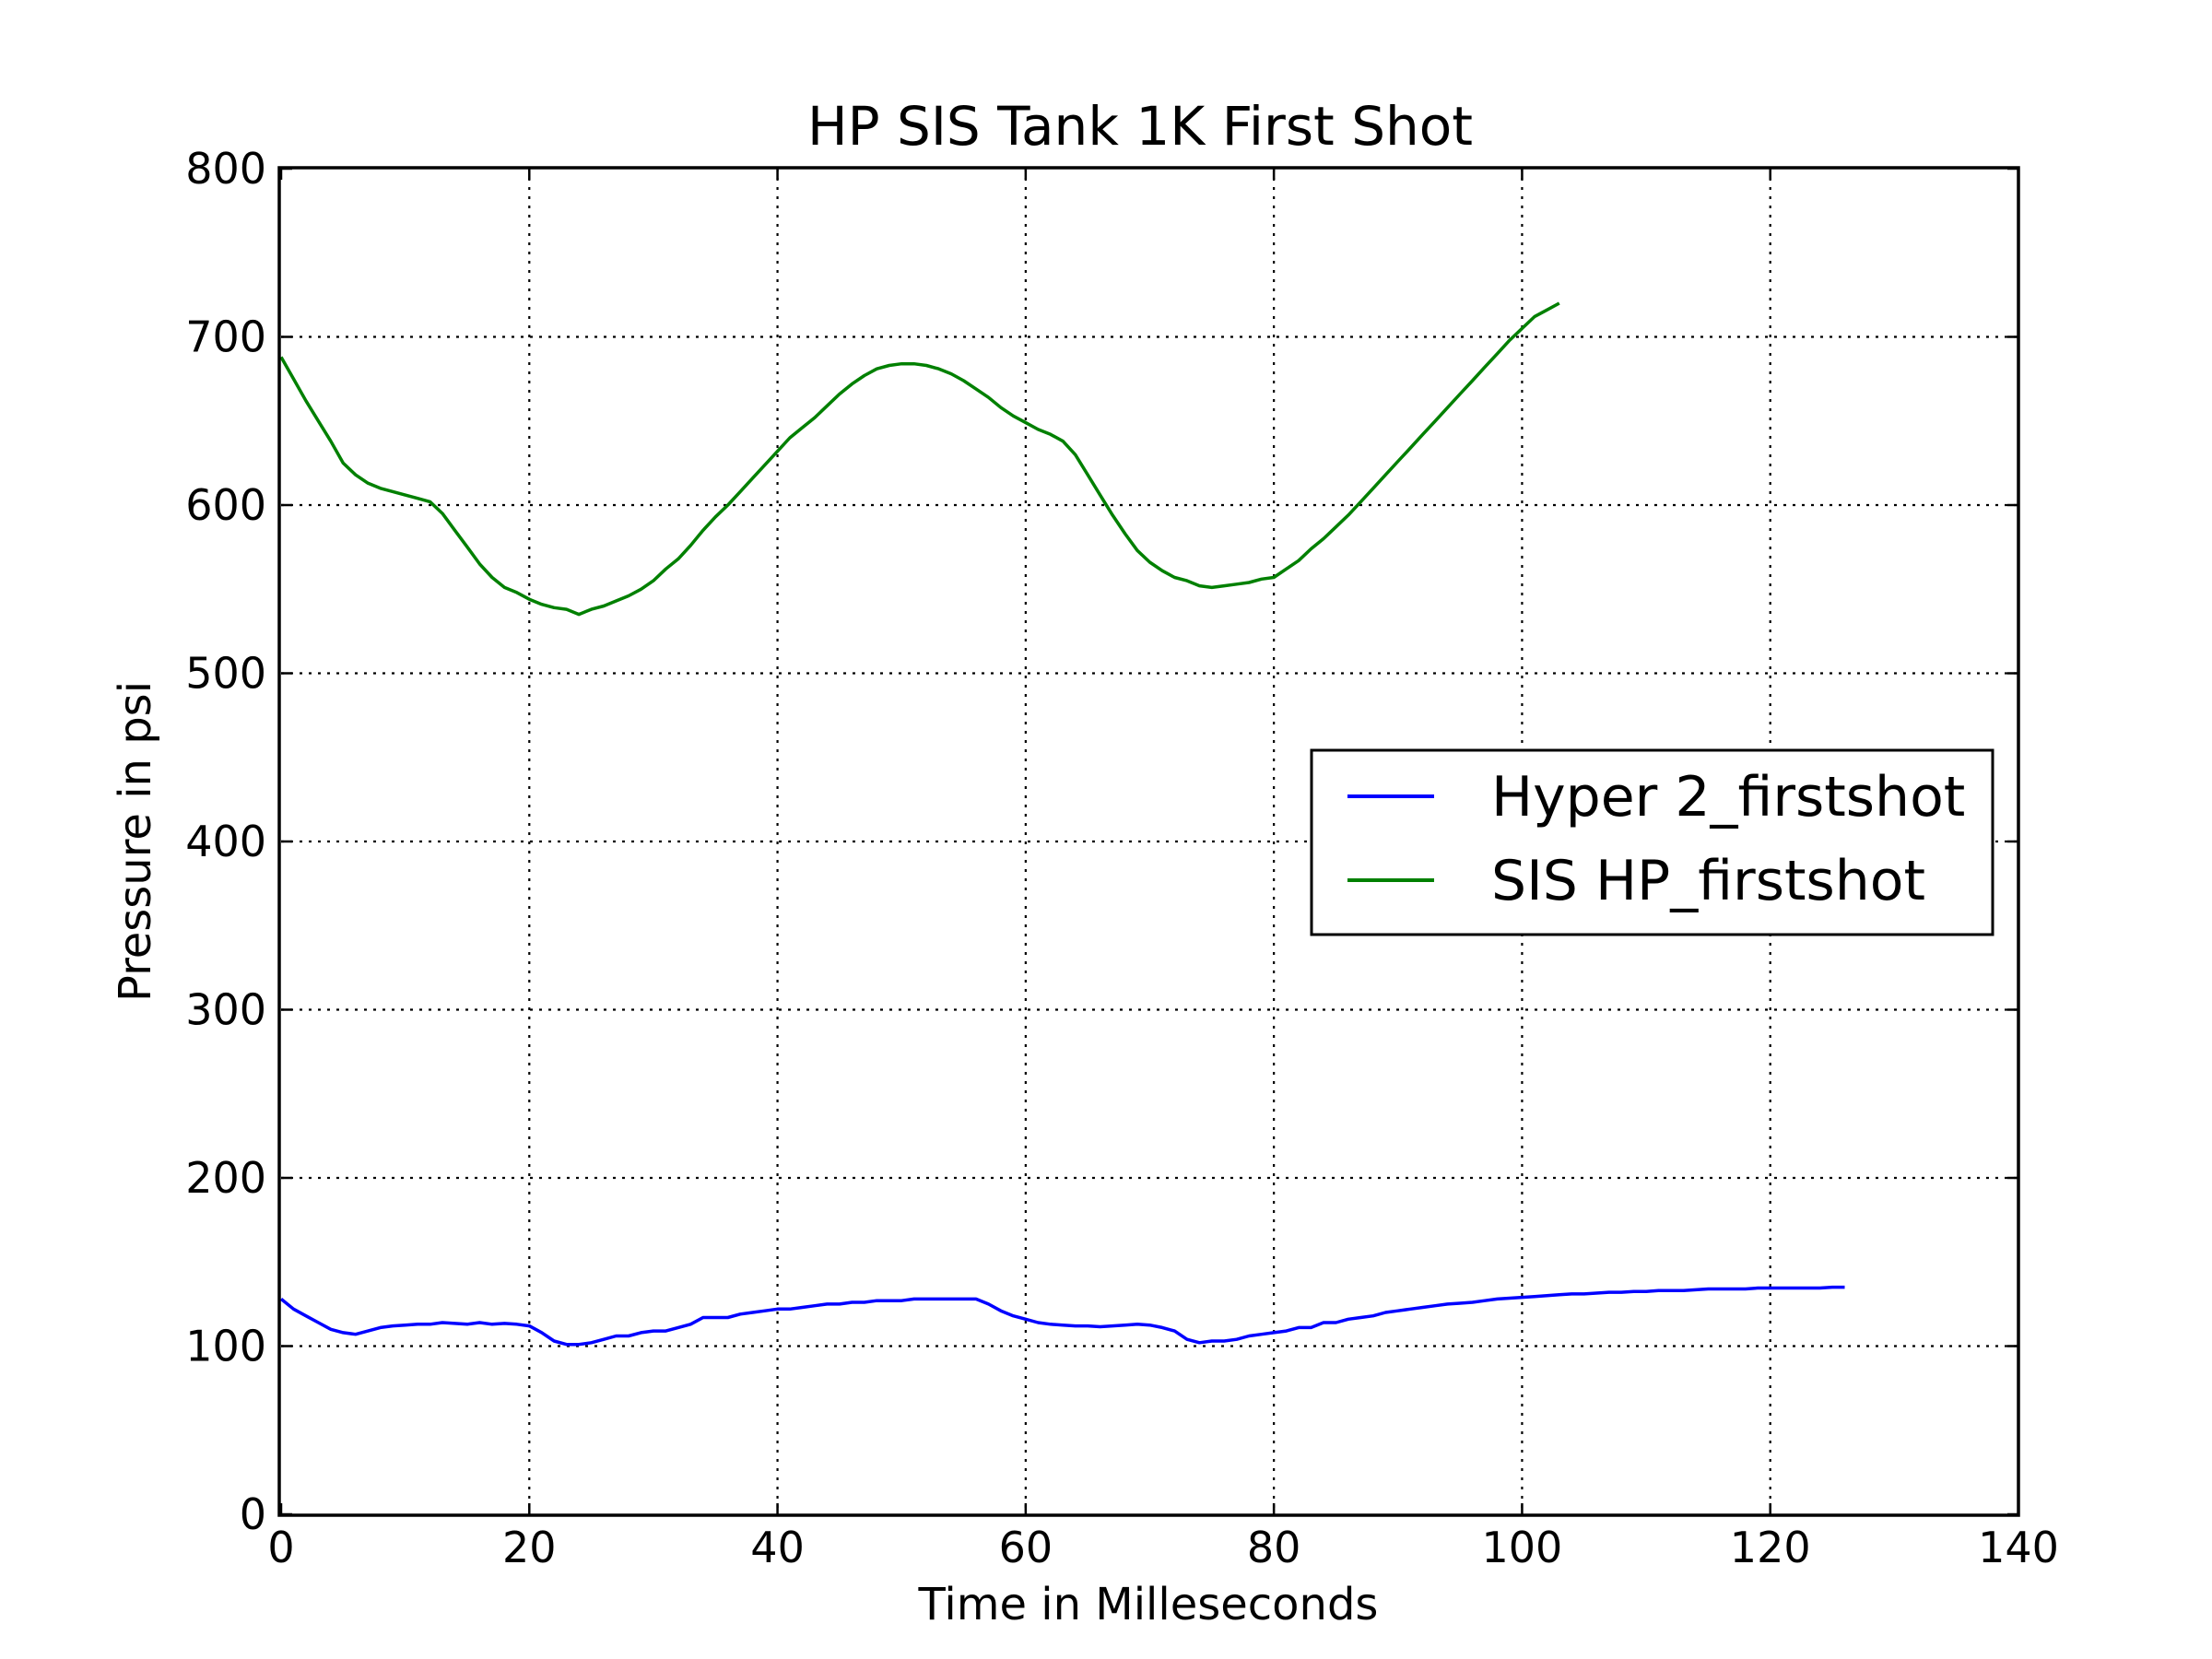  I want to click on y-tick-label: 500, so click(225, 674).